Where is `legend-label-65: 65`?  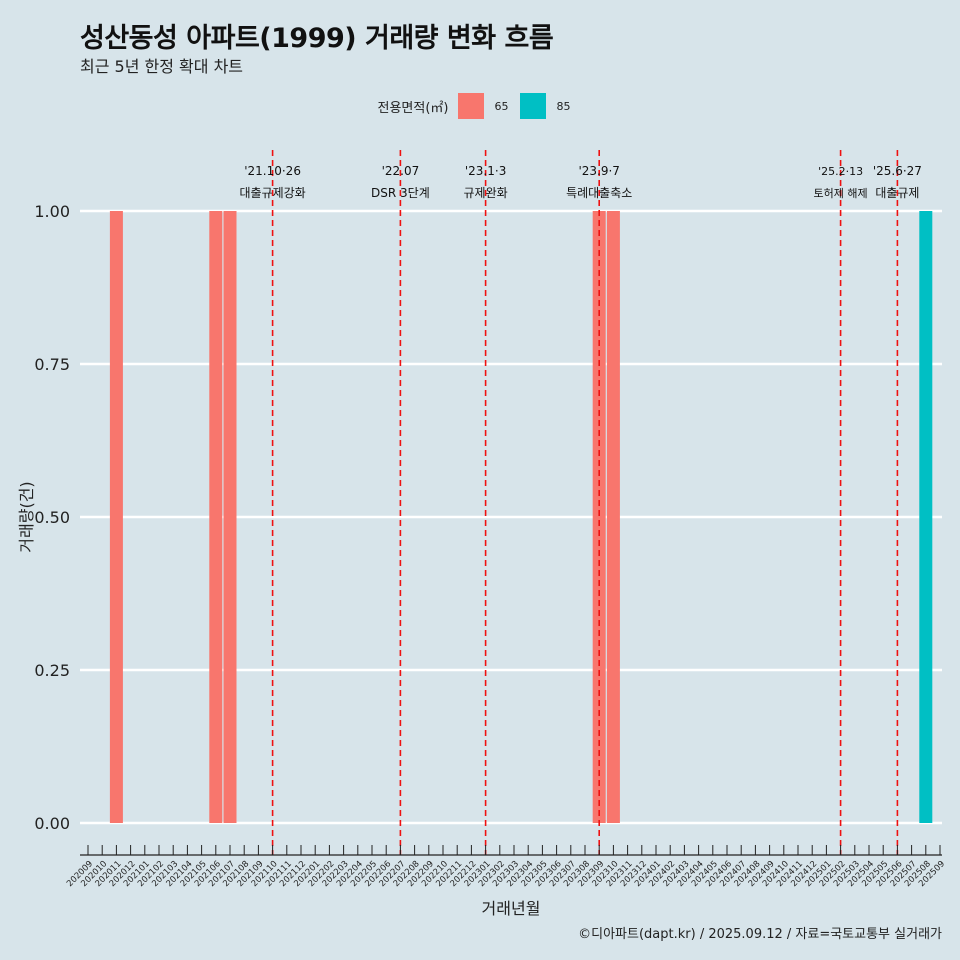
legend-label-65: 65 is located at coordinates (501, 106).